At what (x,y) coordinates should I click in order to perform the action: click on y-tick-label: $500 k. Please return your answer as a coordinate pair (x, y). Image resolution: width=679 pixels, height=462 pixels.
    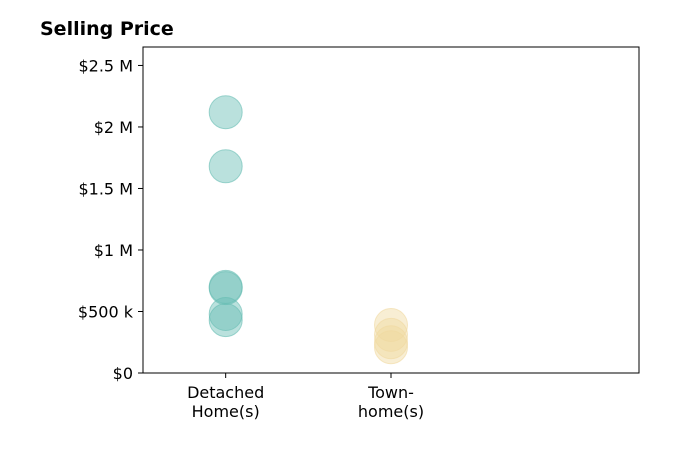
    Looking at the image, I should click on (106, 311).